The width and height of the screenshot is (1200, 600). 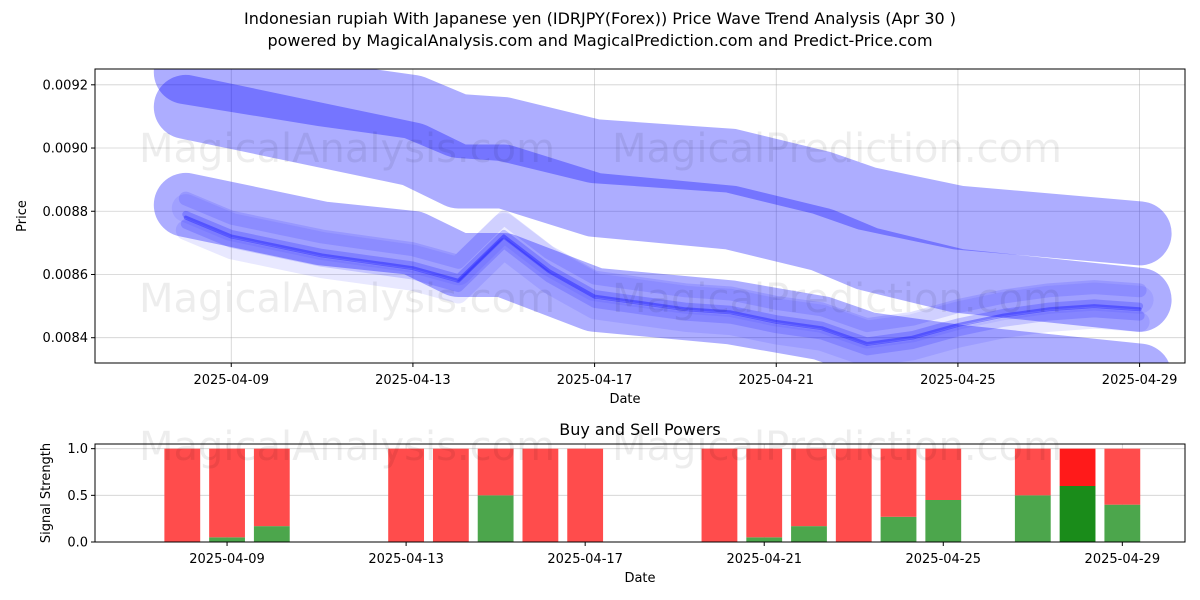 What do you see at coordinates (66, 275) in the screenshot?
I see `price-y-tick-label: 0.0086` at bounding box center [66, 275].